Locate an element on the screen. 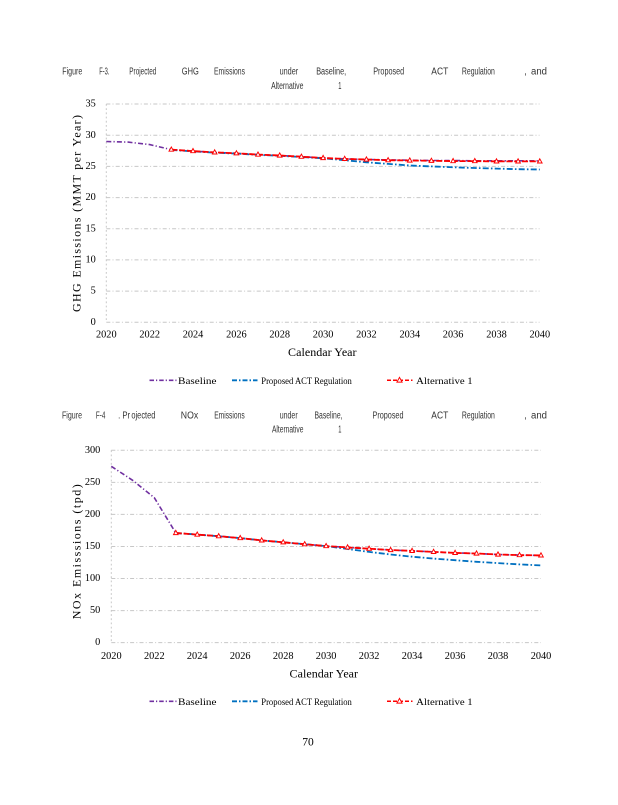 The image size is (618, 805). svg-text: 150 is located at coordinates (92, 546).